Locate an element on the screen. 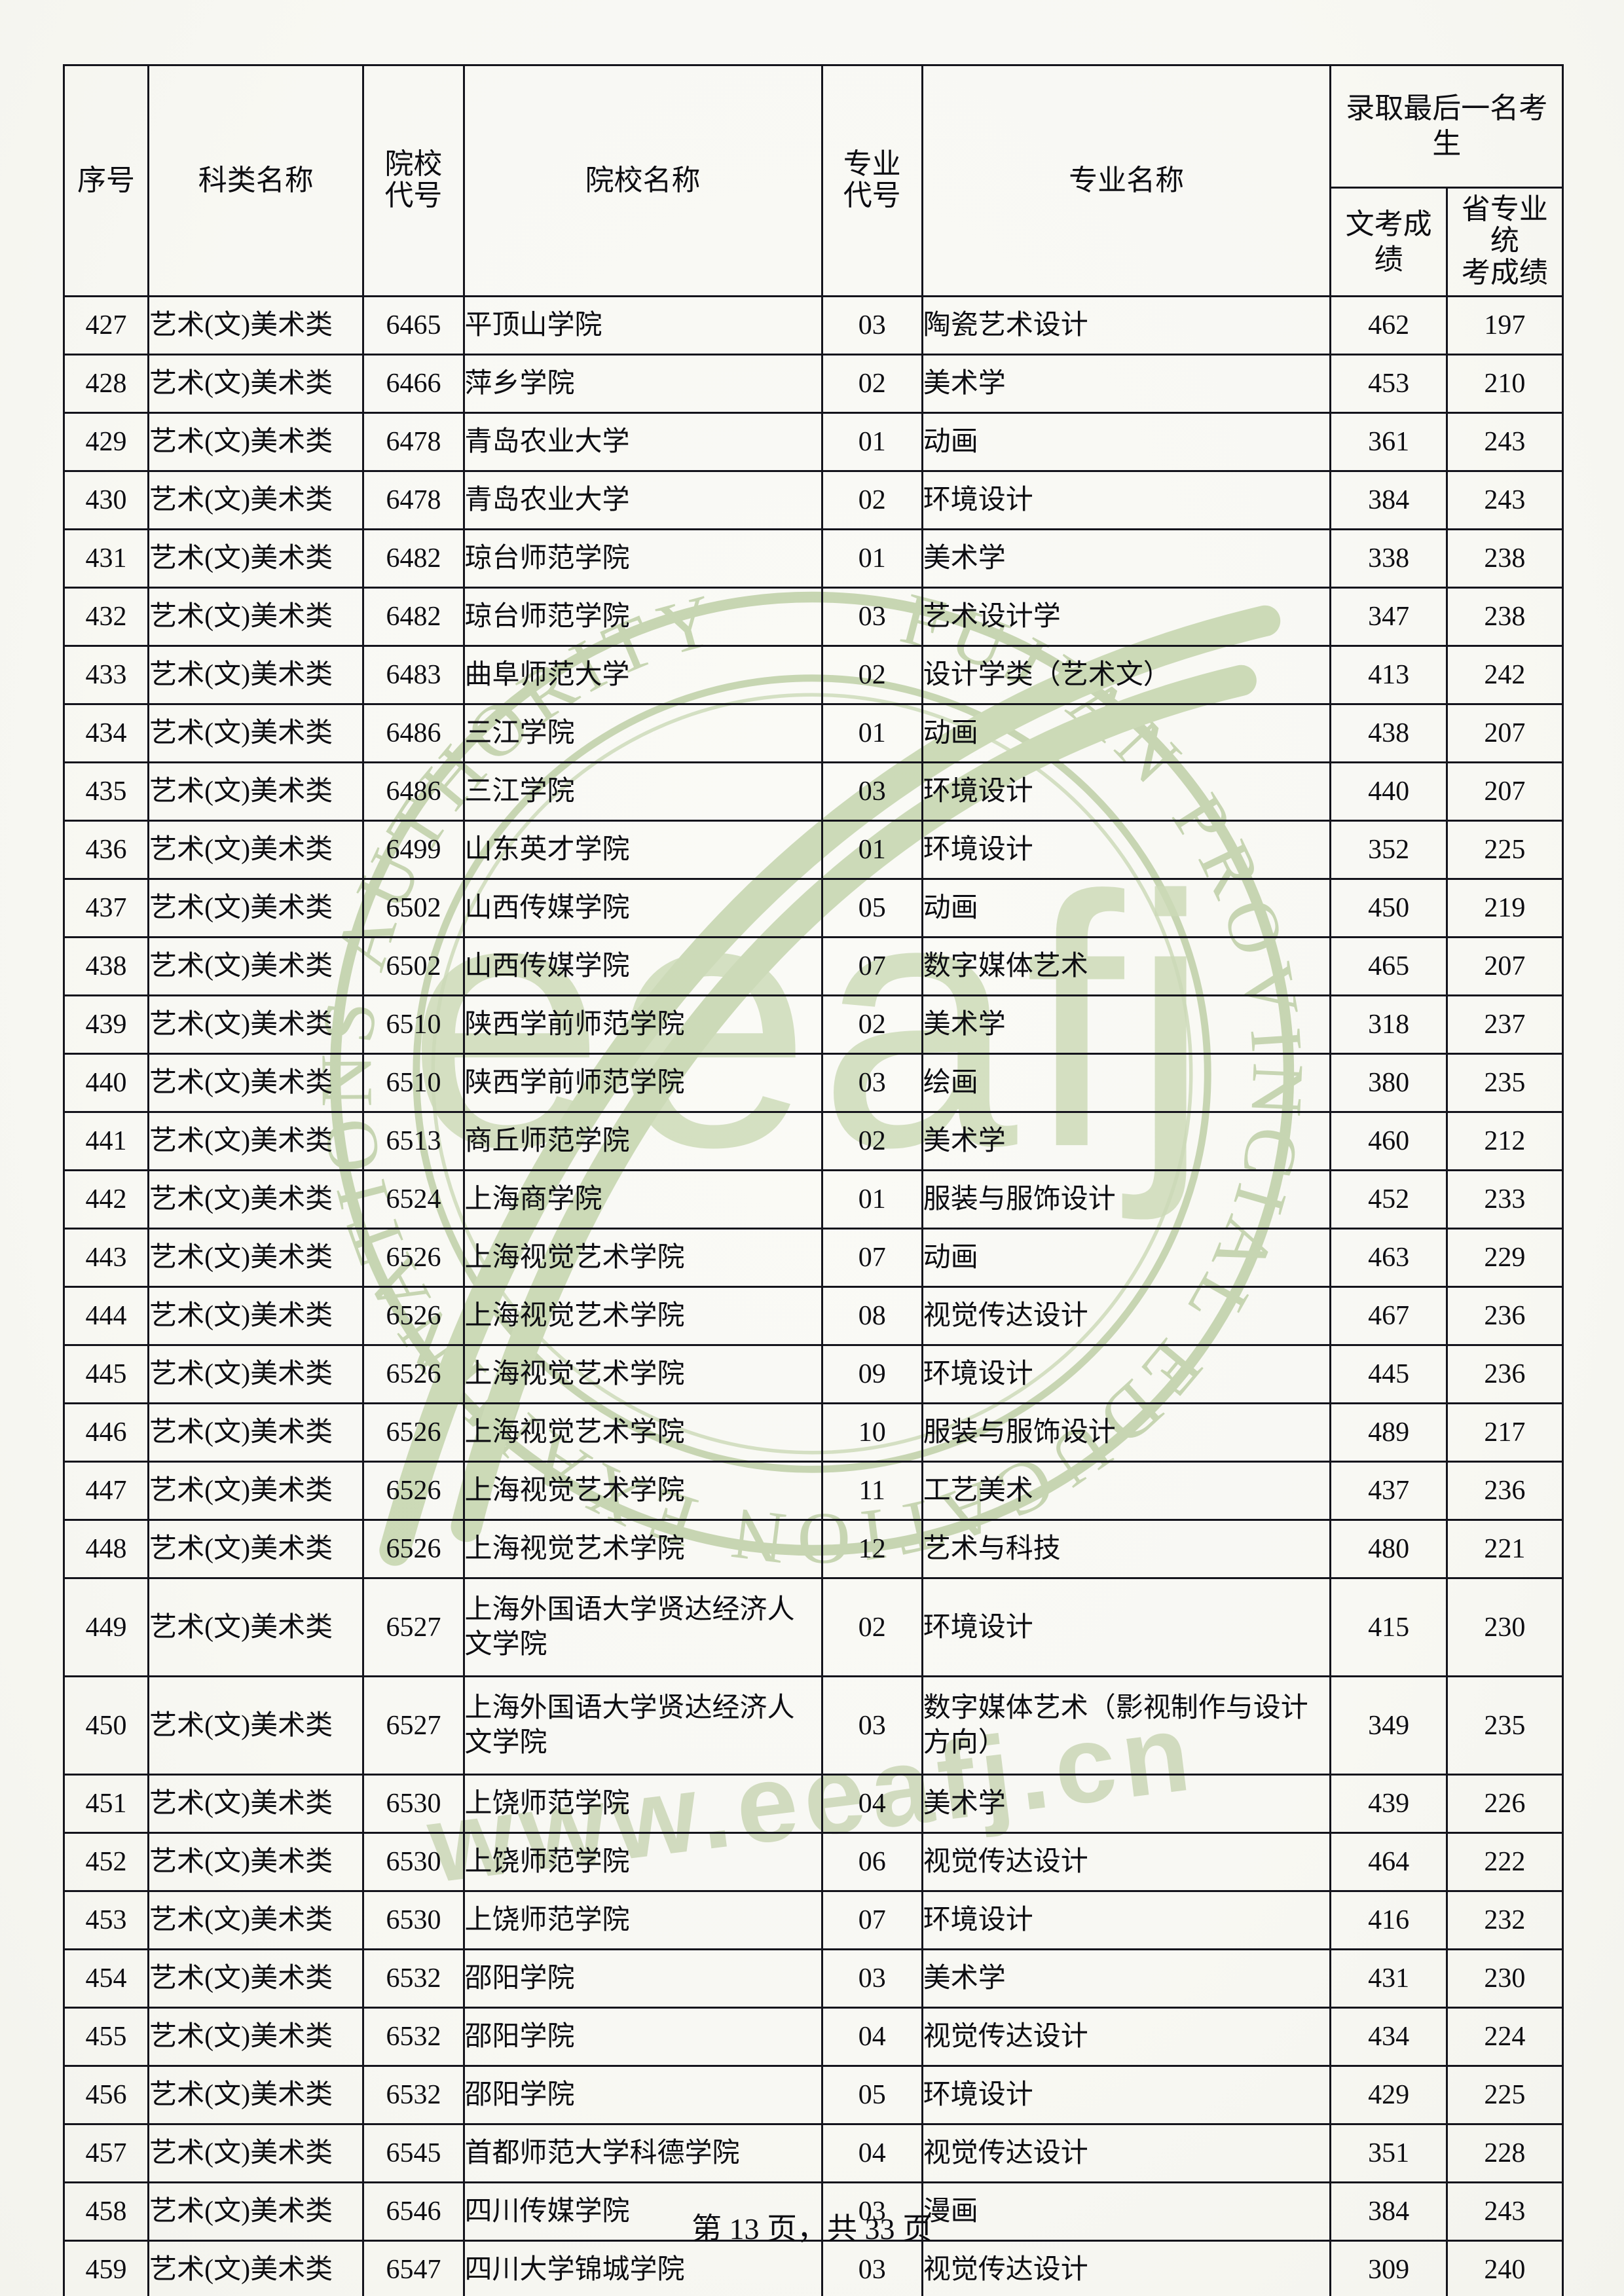 The width and height of the screenshot is (1624, 2296). cell-culture-score: 347 is located at coordinates (1388, 617).